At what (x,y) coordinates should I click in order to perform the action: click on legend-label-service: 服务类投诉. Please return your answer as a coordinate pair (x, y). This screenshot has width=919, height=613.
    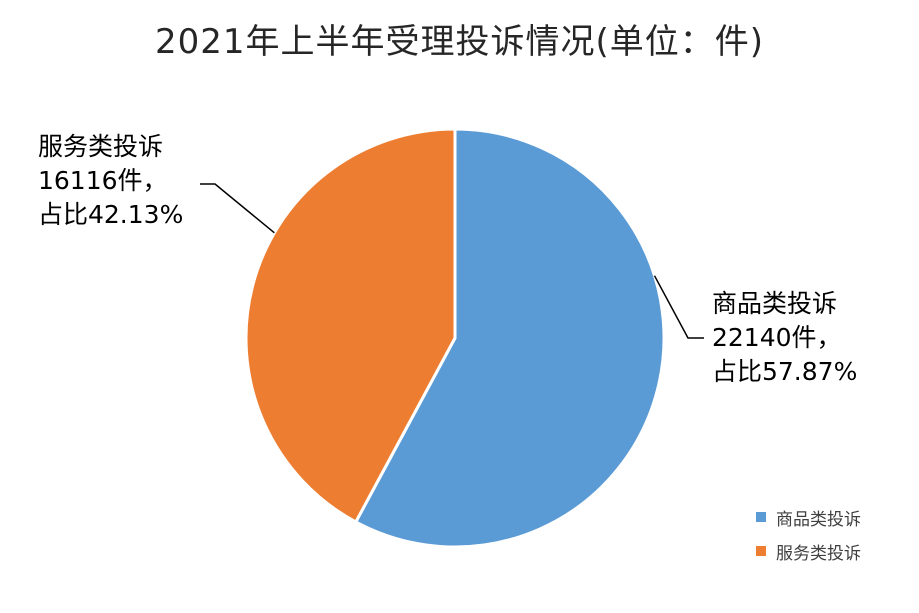
    Looking at the image, I should click on (818, 553).